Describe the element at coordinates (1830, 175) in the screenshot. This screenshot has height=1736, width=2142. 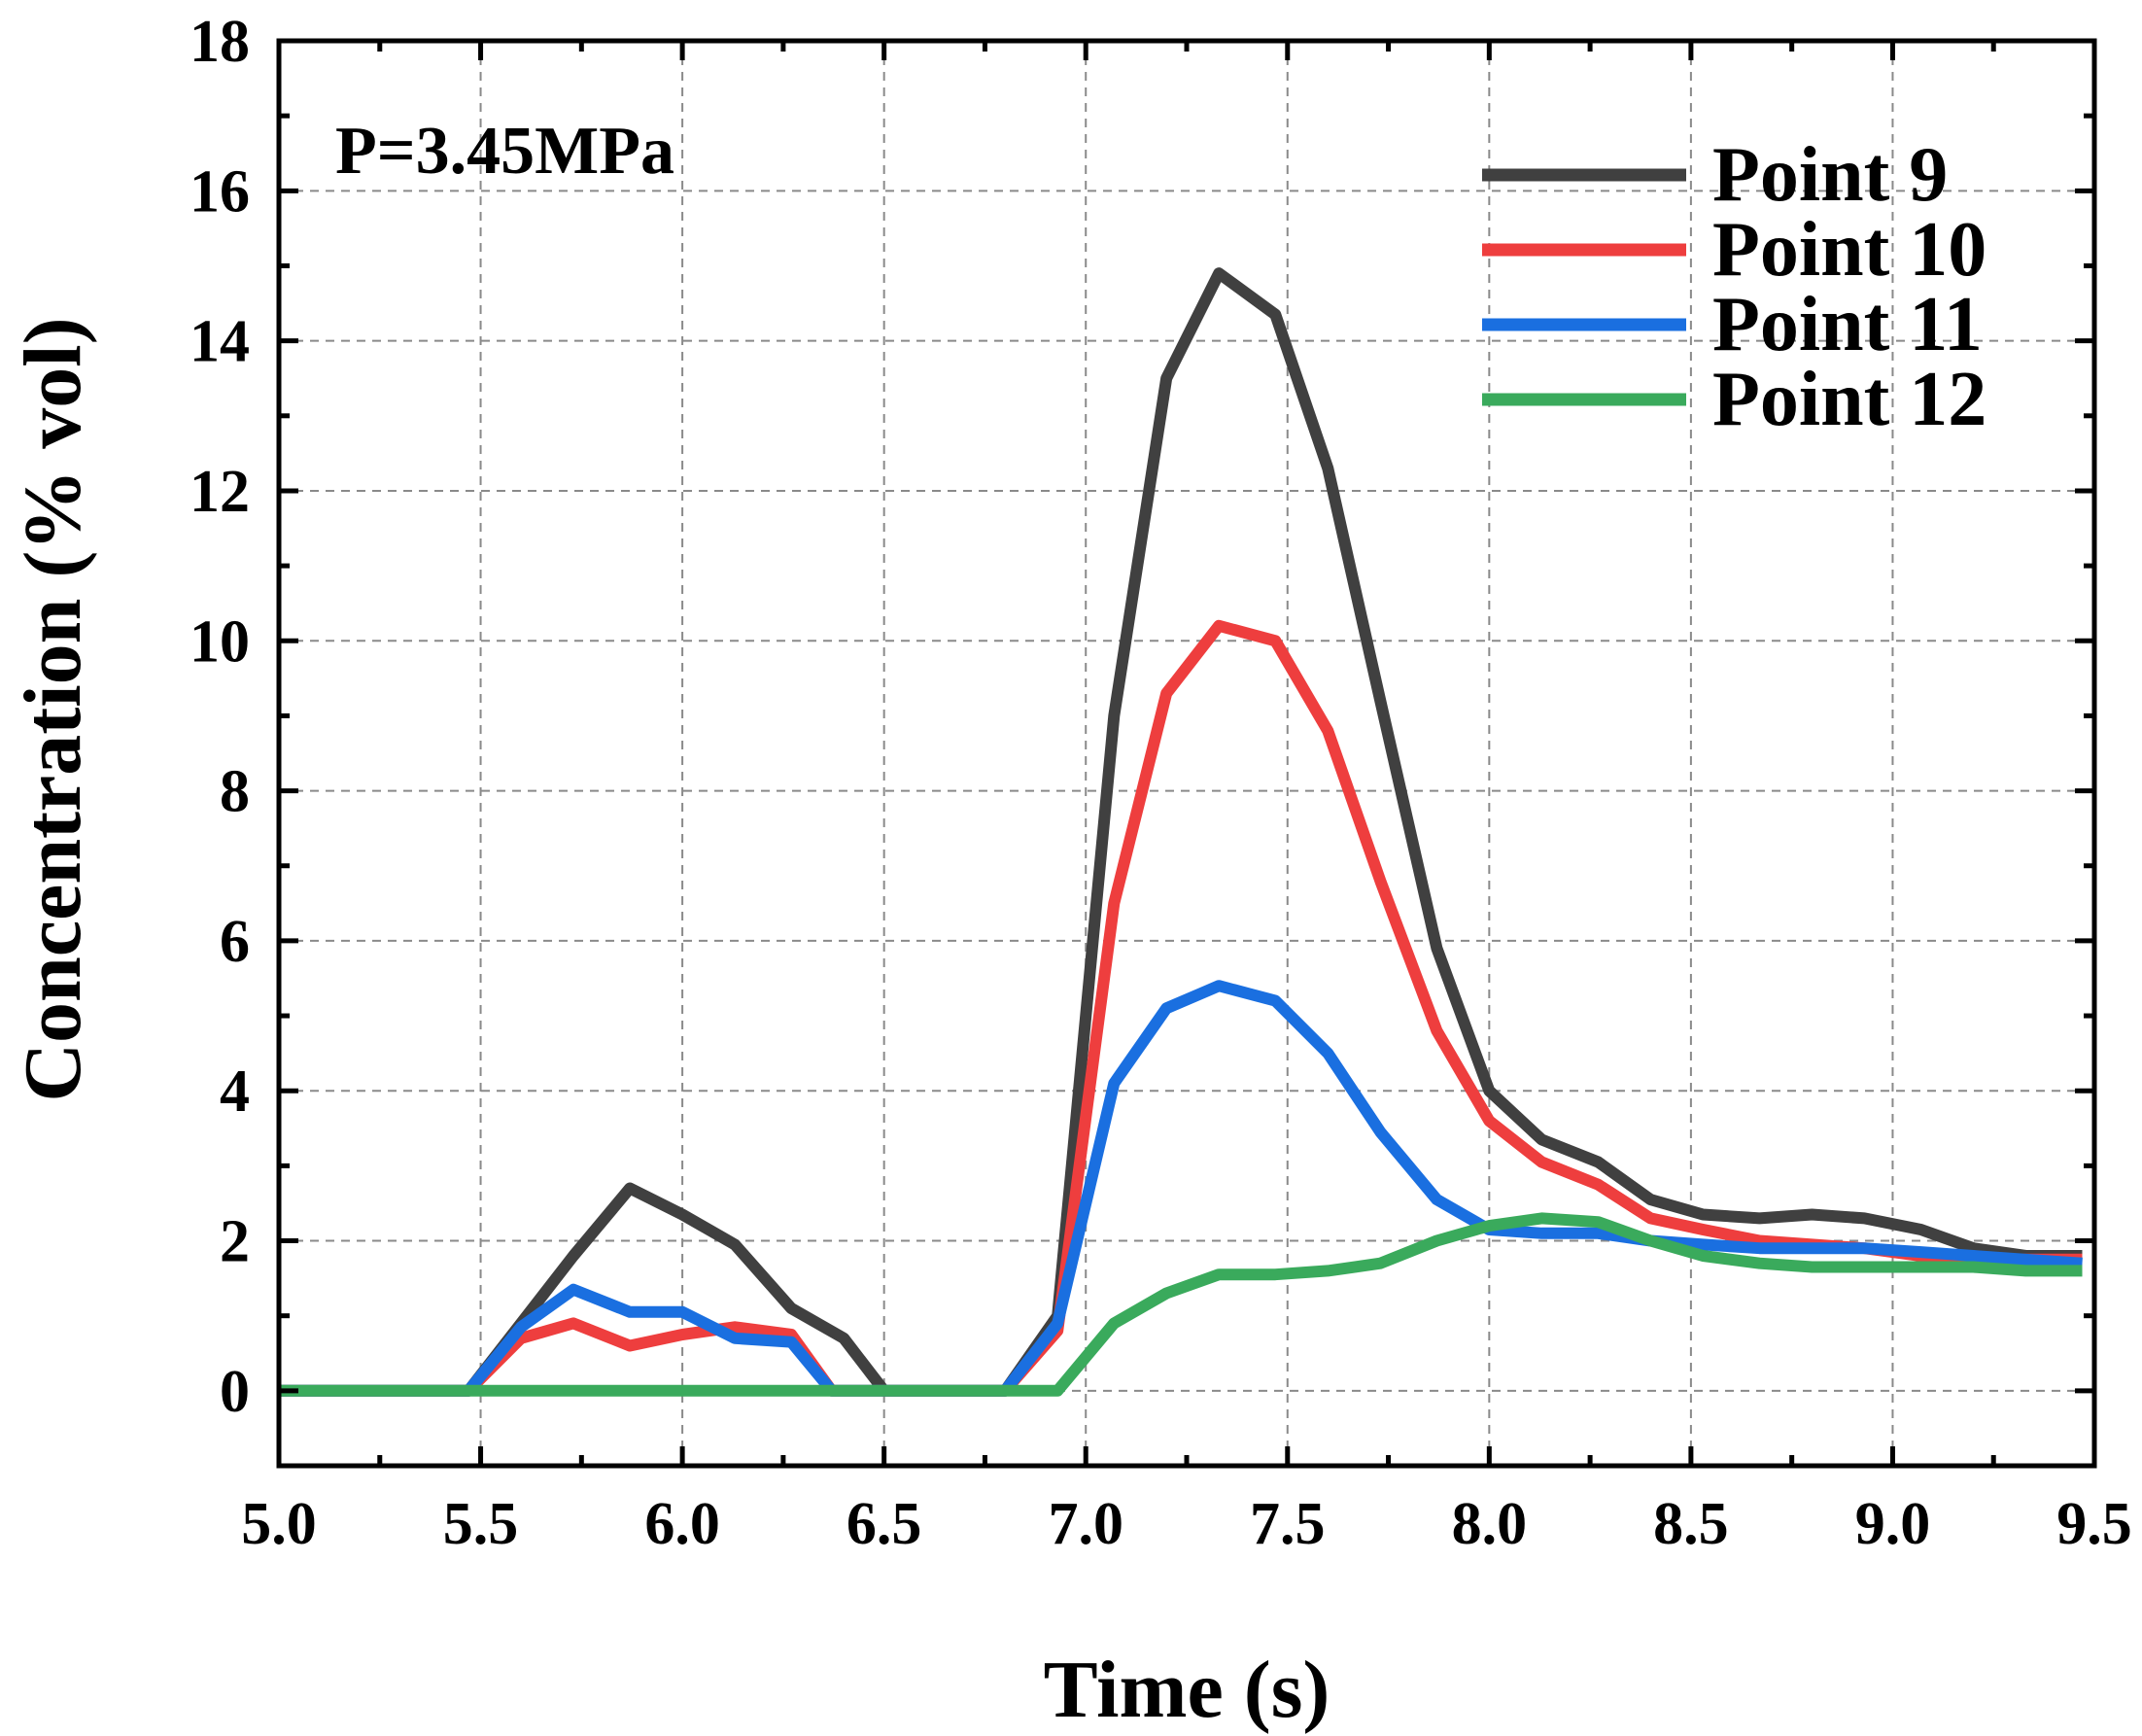
I see `legend-label: Point 9` at that location.